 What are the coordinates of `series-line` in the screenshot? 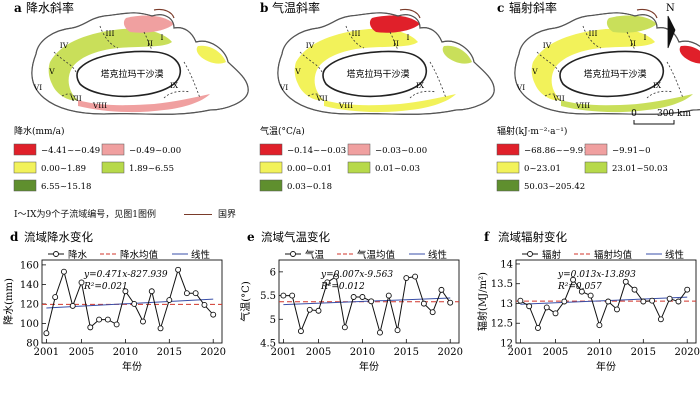 It's located at (129, 301).